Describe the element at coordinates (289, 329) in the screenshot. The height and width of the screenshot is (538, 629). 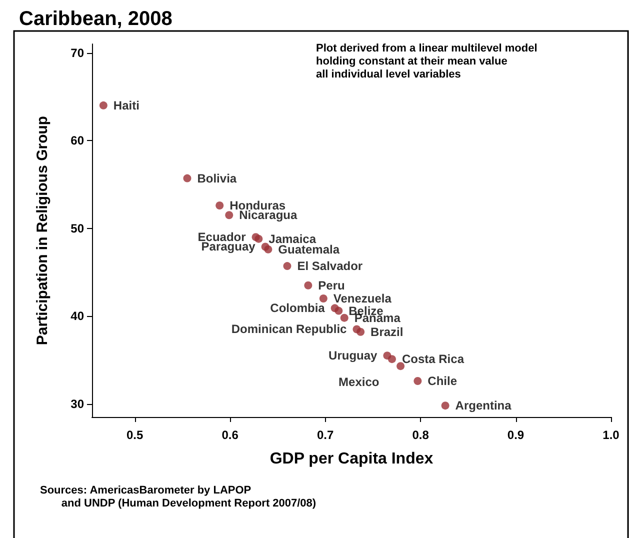
I see `annotation: Dominican Republic` at that location.